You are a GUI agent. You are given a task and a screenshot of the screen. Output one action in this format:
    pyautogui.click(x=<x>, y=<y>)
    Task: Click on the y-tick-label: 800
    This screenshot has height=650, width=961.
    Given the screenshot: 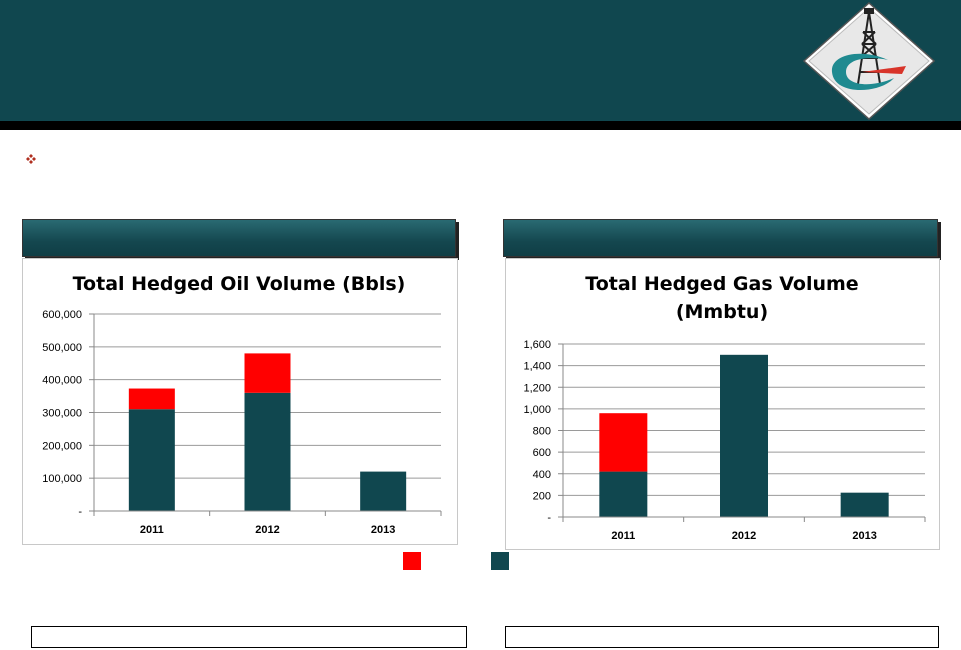 What is the action you would take?
    pyautogui.click(x=542, y=432)
    